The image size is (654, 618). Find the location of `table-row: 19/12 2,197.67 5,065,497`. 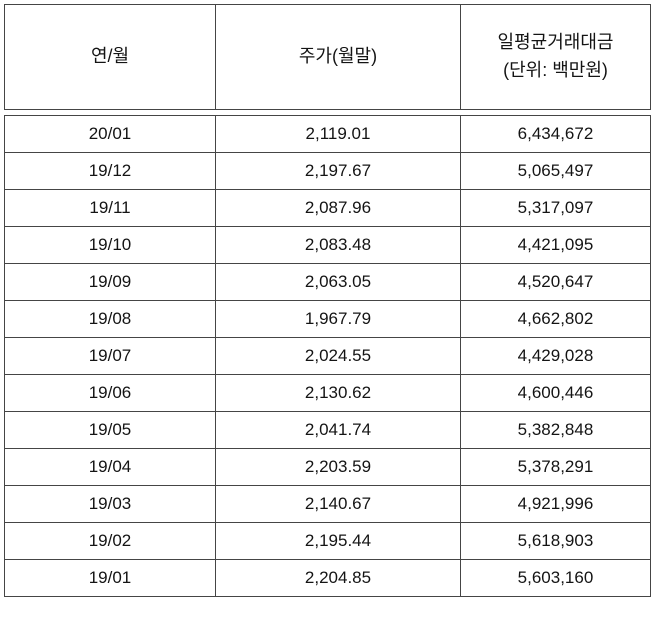

table-row: 19/12 2,197.67 5,065,497 is located at coordinates (327, 171).